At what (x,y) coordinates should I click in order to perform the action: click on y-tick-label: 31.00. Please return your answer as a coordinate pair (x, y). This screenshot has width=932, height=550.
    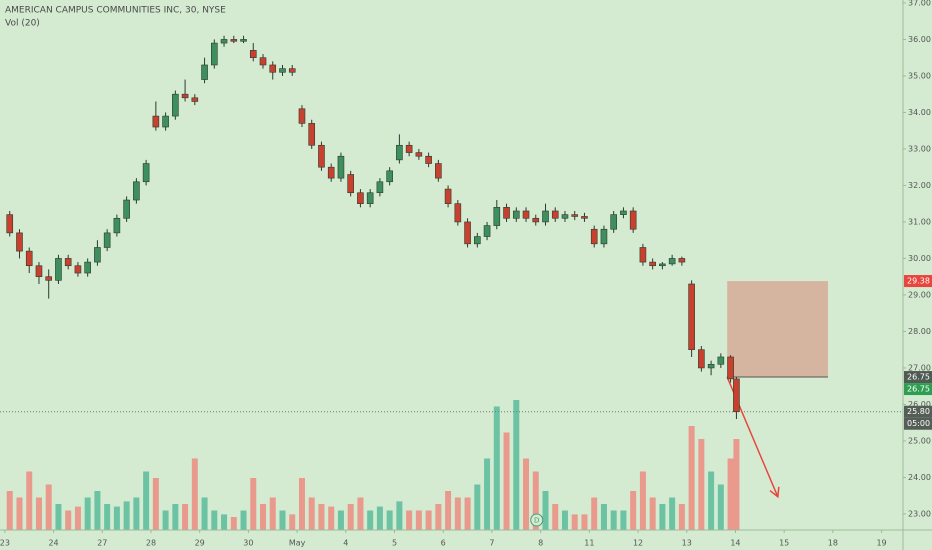
    Looking at the image, I should click on (919, 221).